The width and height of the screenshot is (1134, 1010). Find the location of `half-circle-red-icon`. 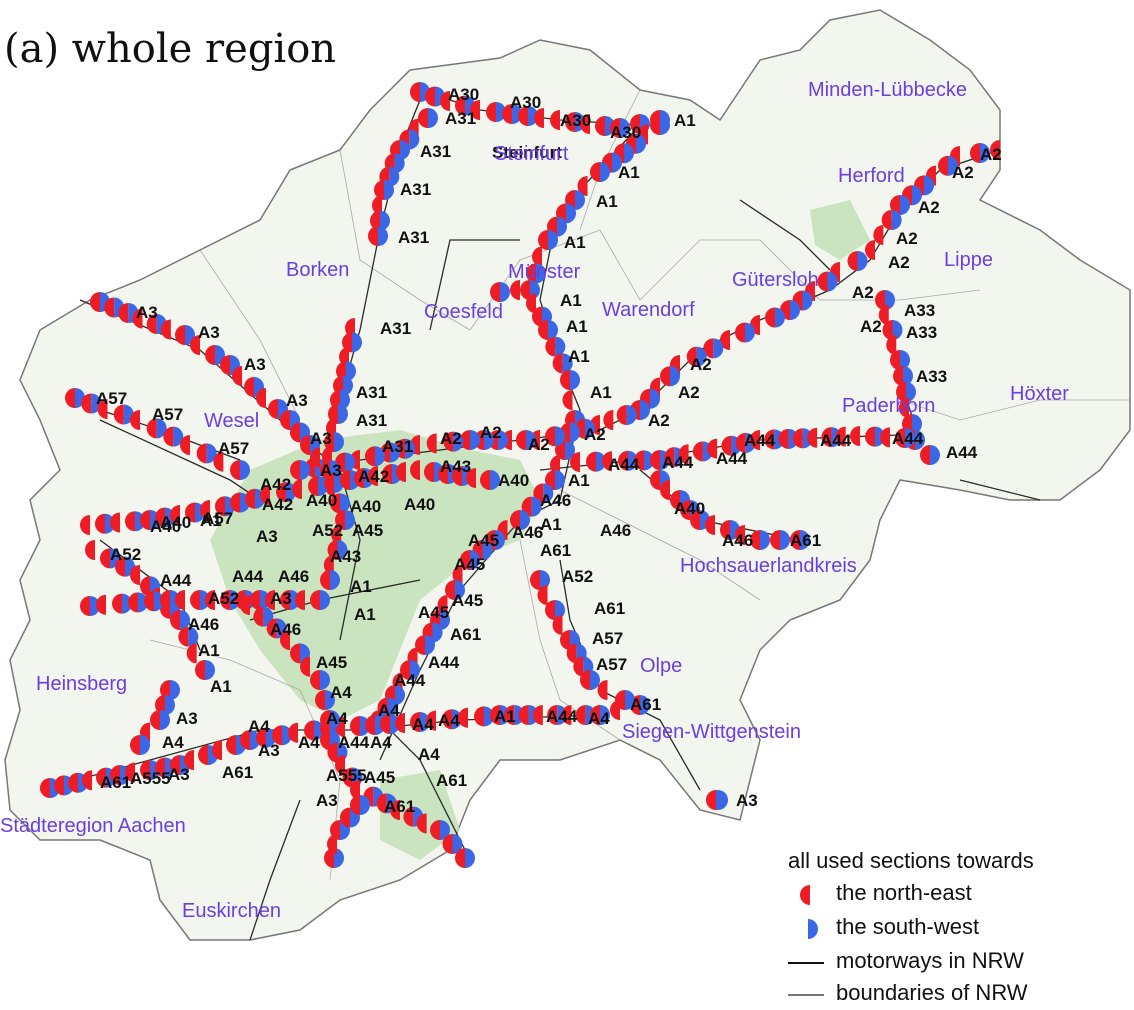

half-circle-red-icon is located at coordinates (805, 895).